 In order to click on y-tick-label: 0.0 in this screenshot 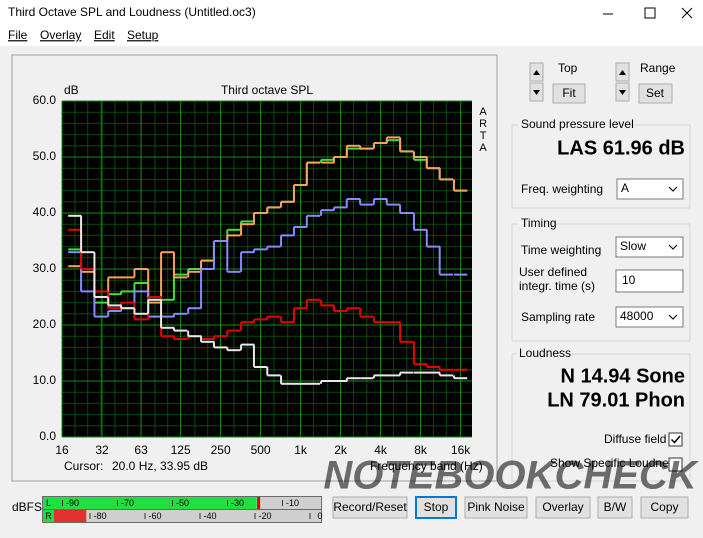, I will do `click(47, 436)`.